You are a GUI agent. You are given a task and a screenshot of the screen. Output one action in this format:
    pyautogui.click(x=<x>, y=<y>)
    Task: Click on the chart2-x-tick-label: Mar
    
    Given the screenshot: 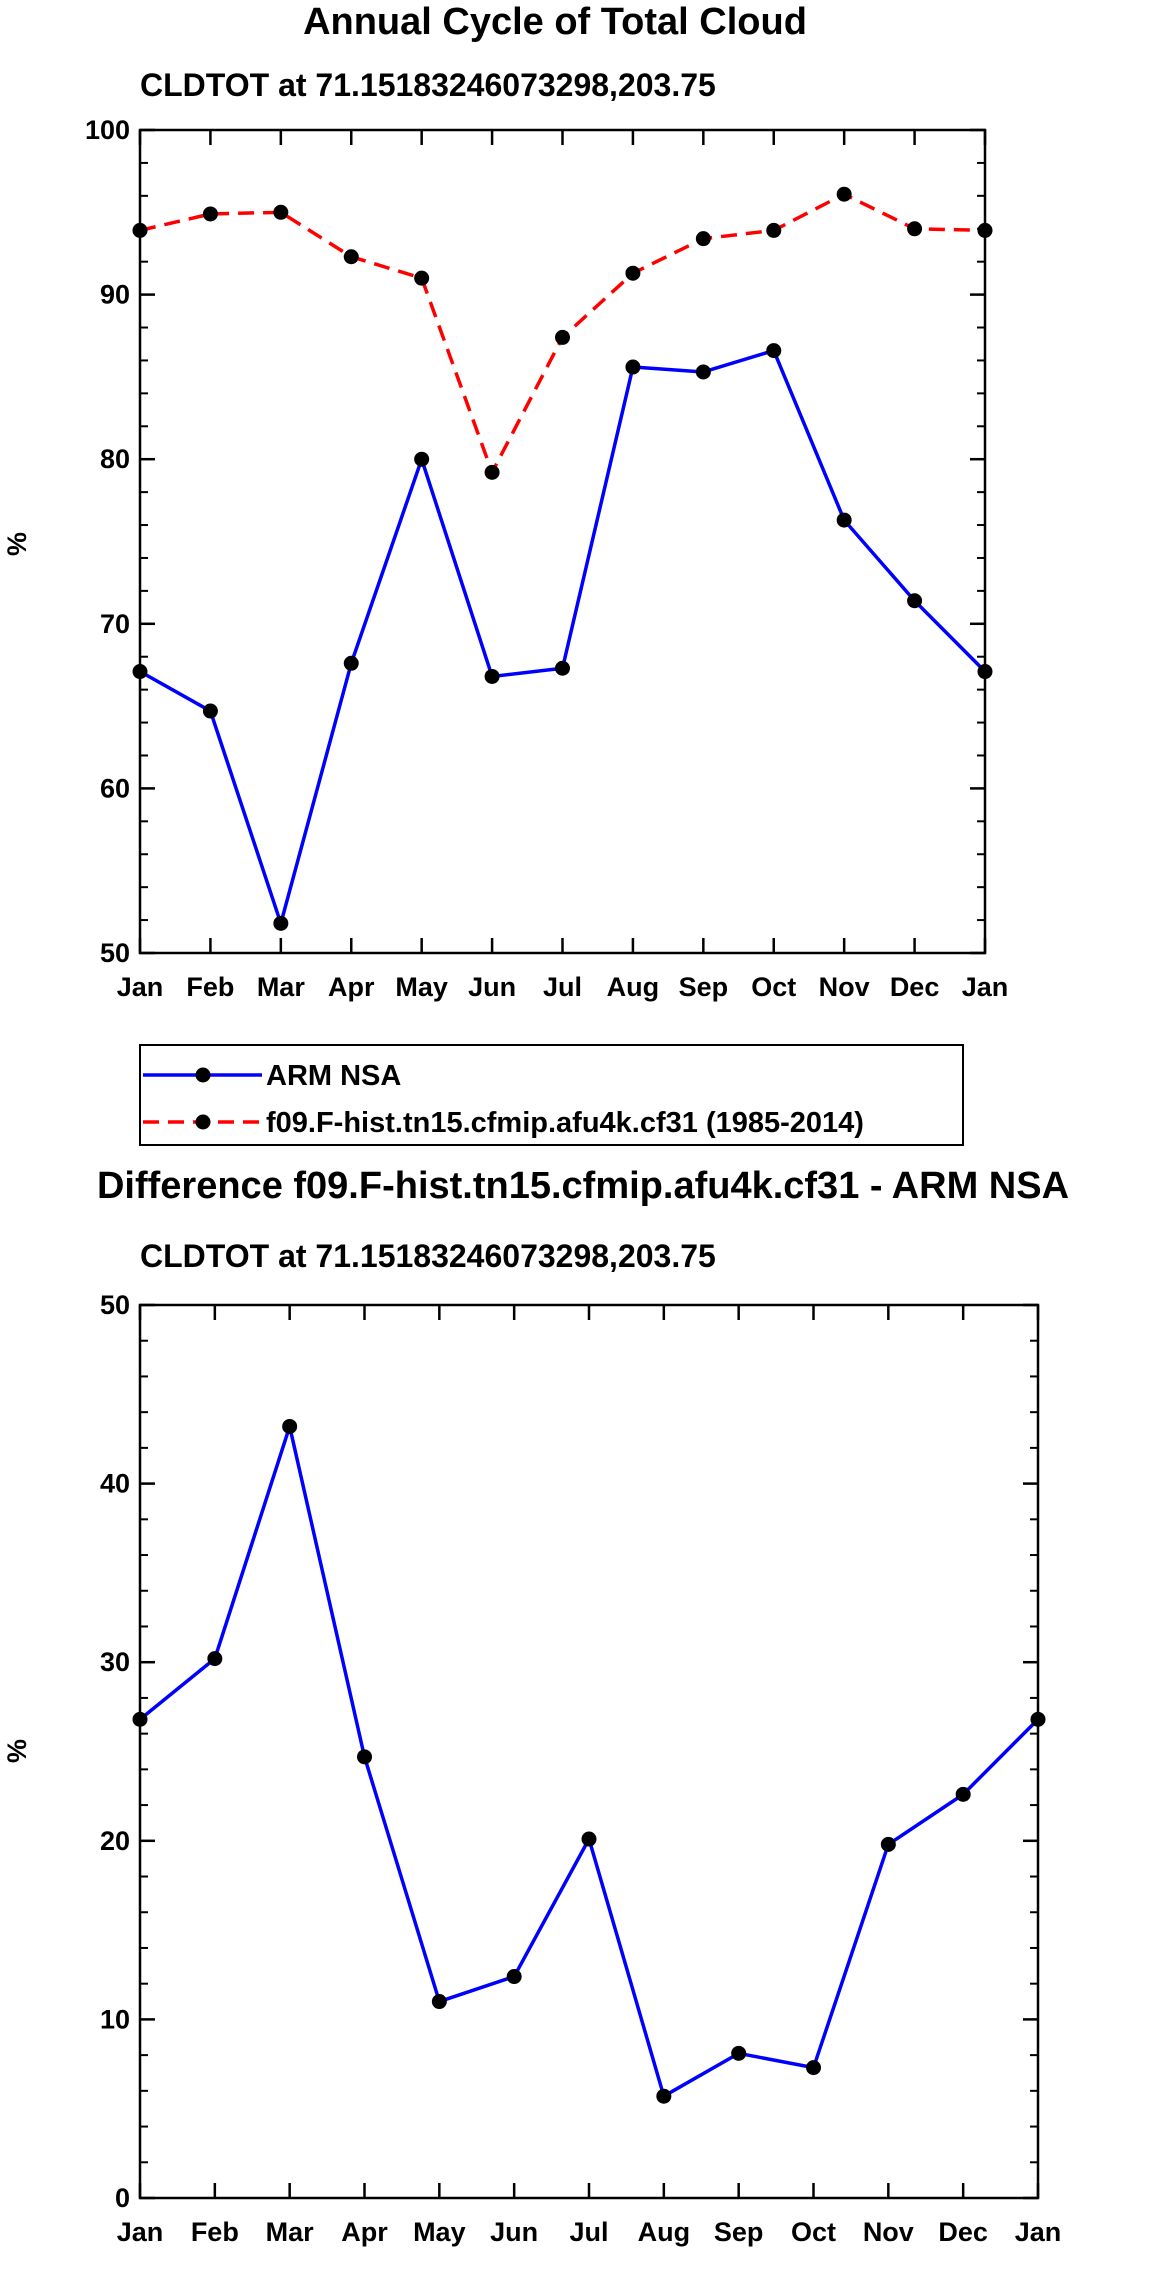 What is the action you would take?
    pyautogui.click(x=290, y=2232)
    